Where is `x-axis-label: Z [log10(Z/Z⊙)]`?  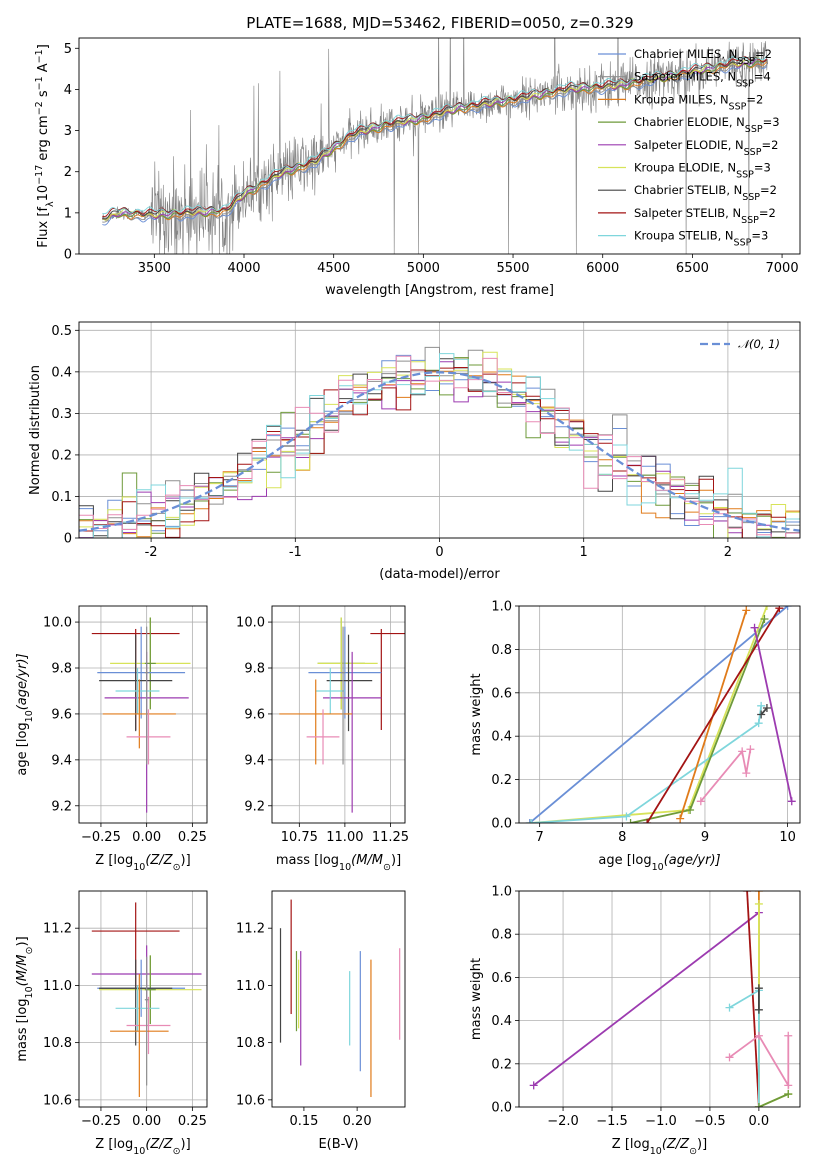 x-axis-label: Z [log10(Z/Z⊙)] is located at coordinates (142, 1147).